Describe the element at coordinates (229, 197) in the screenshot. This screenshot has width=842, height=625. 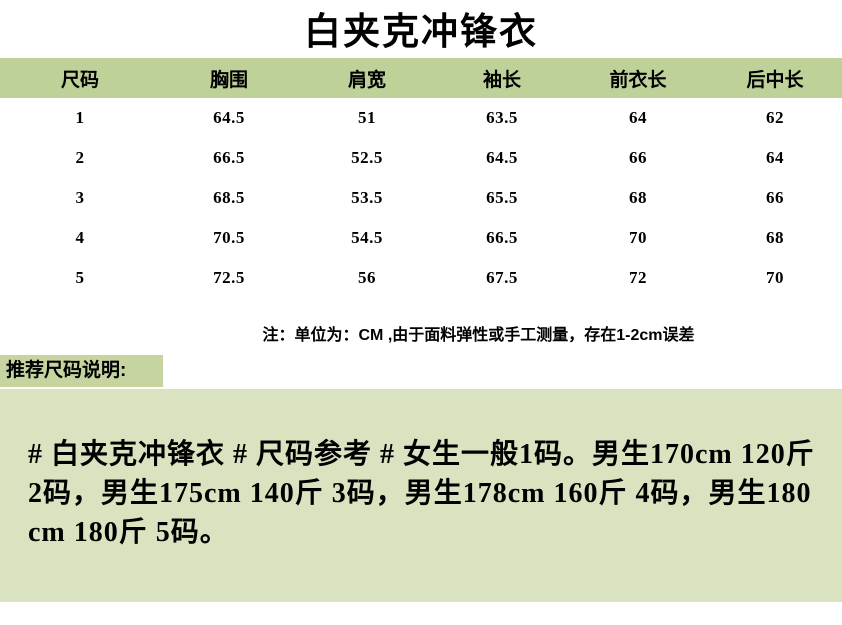
I see `cell-chest: 68.5` at that location.